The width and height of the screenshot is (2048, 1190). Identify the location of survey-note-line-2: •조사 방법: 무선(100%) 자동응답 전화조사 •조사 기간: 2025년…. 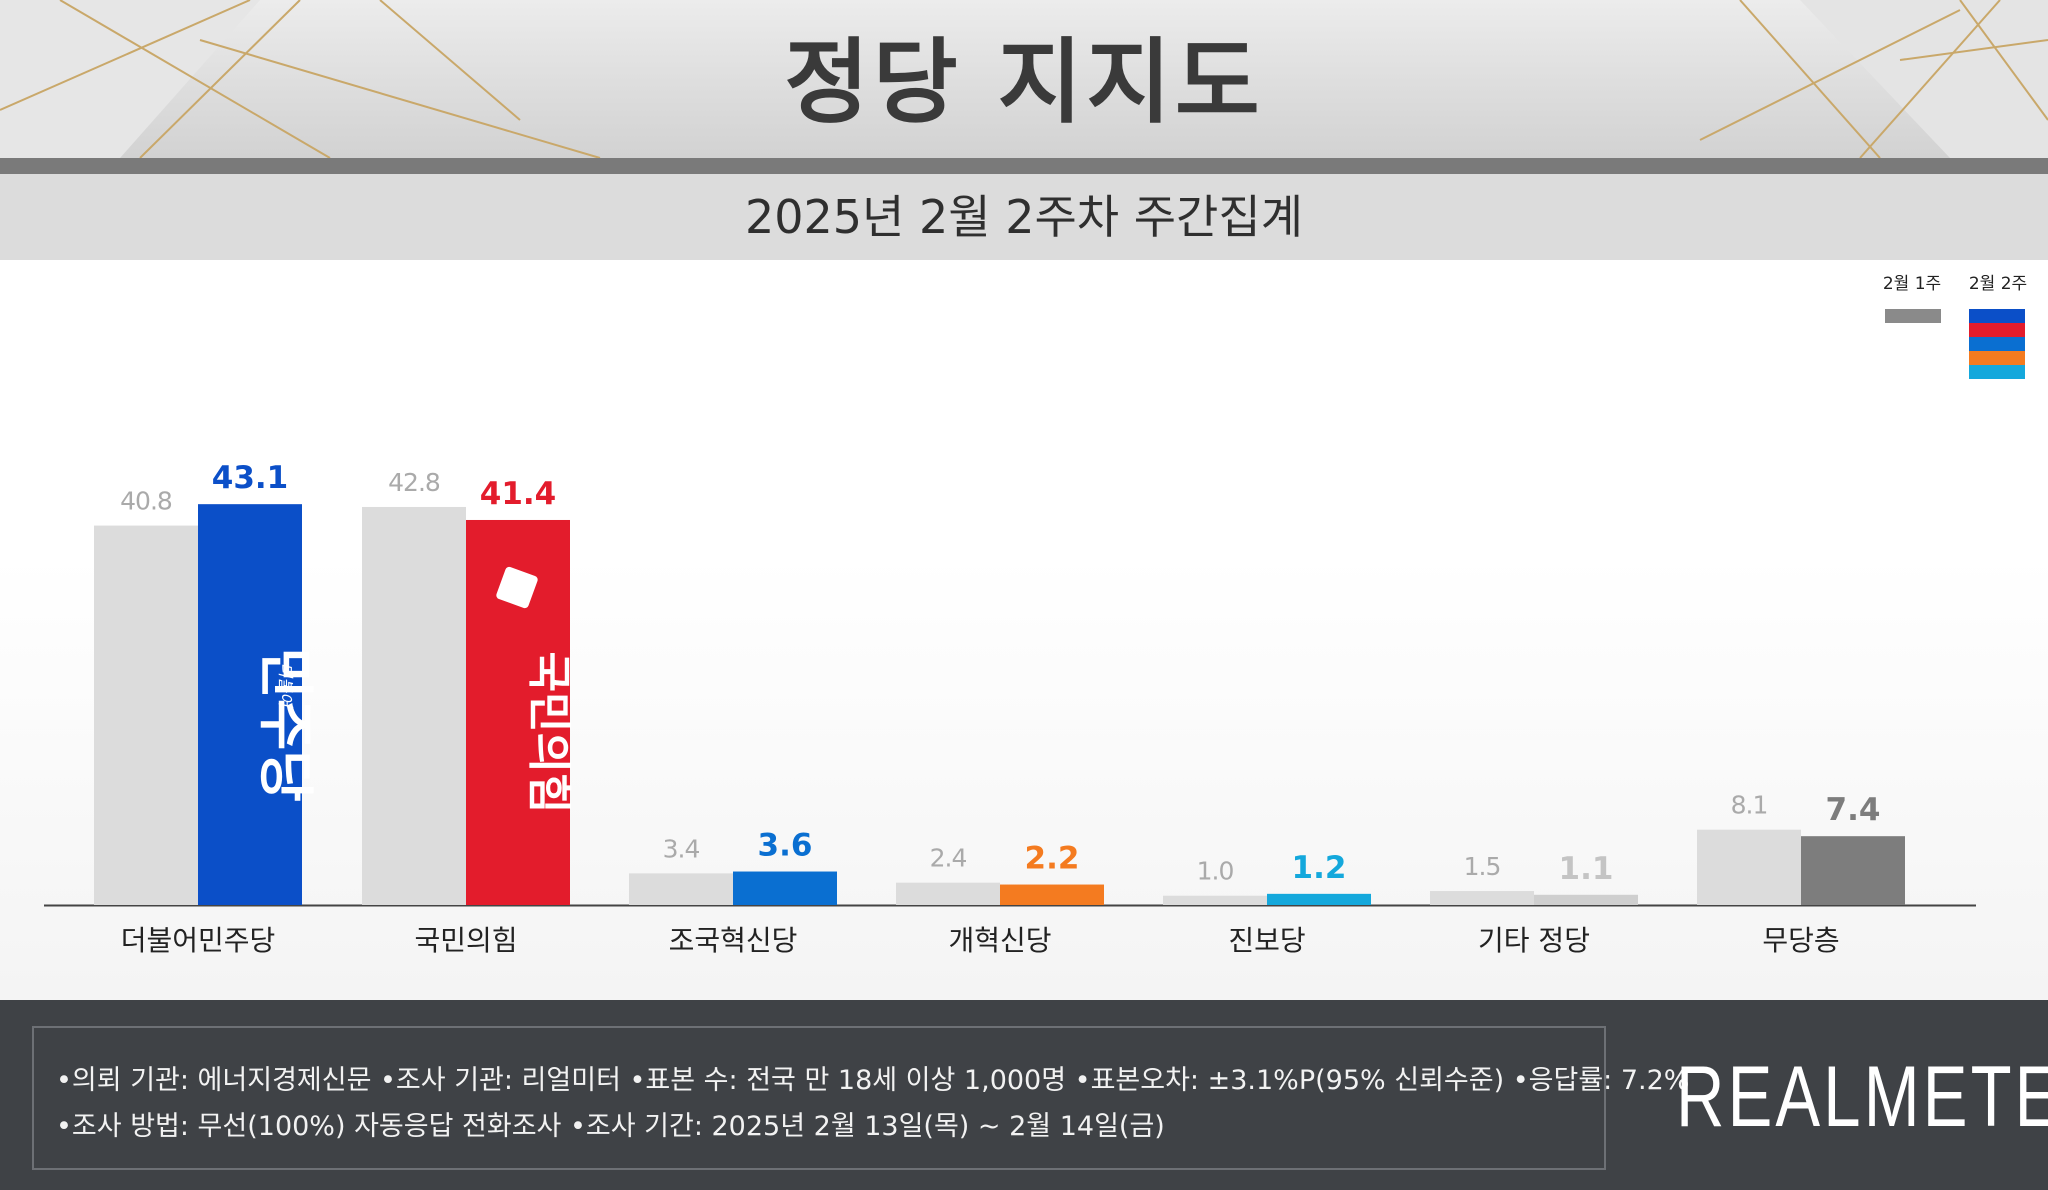
(610, 1126).